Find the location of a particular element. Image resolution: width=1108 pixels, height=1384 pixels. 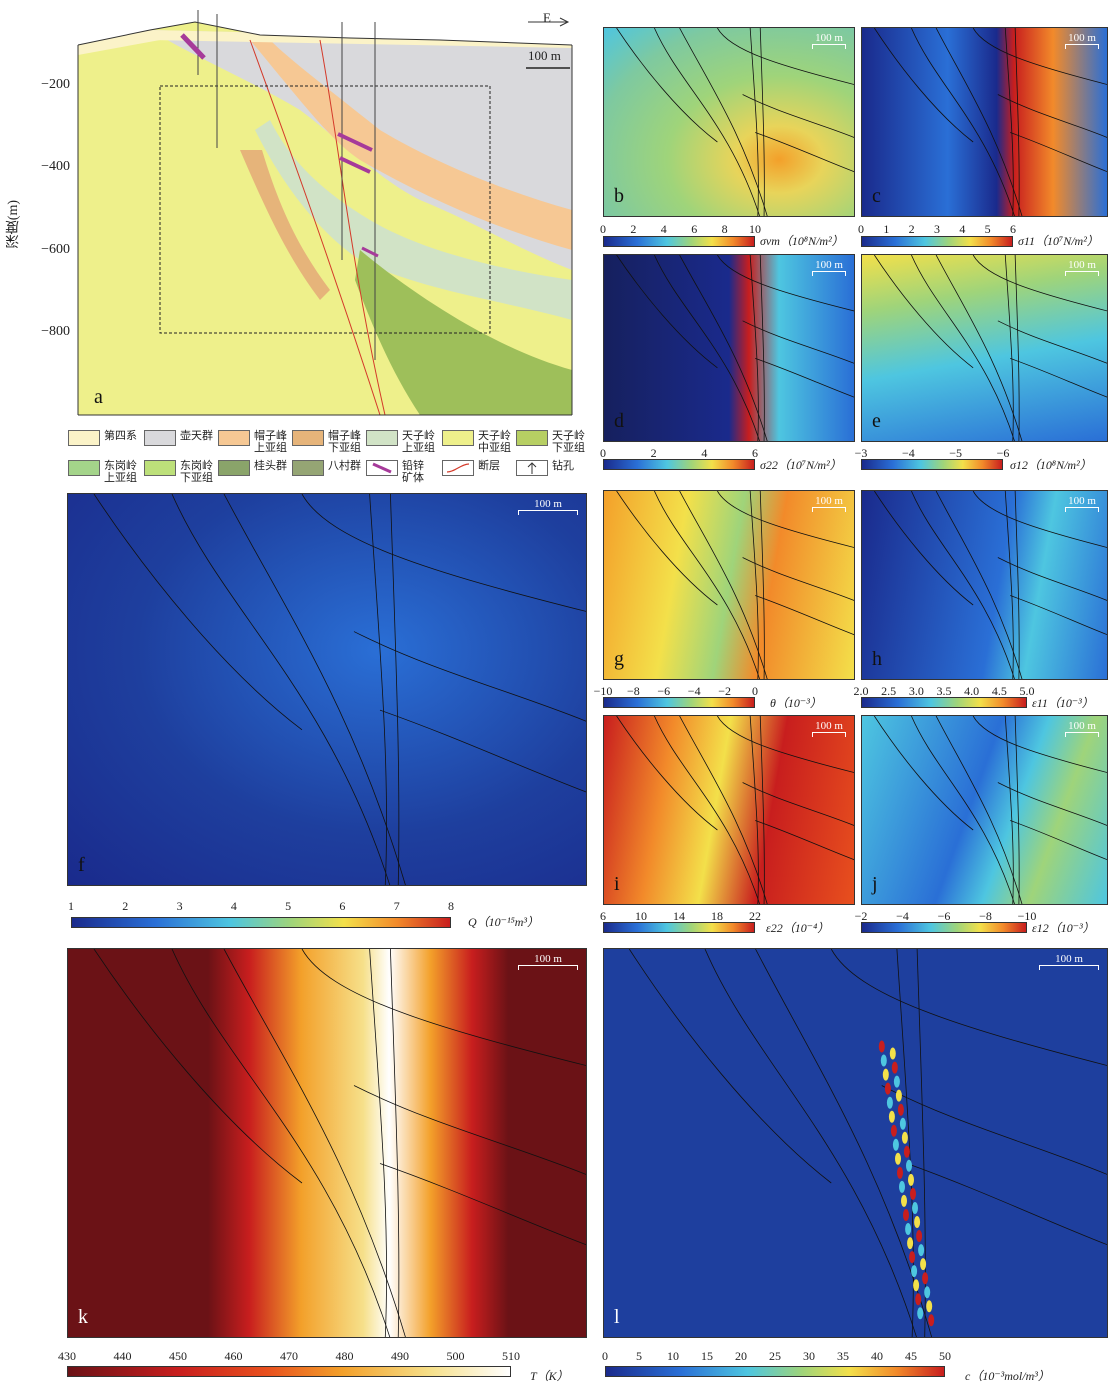

panel-label: l is located at coordinates (617, 1317).